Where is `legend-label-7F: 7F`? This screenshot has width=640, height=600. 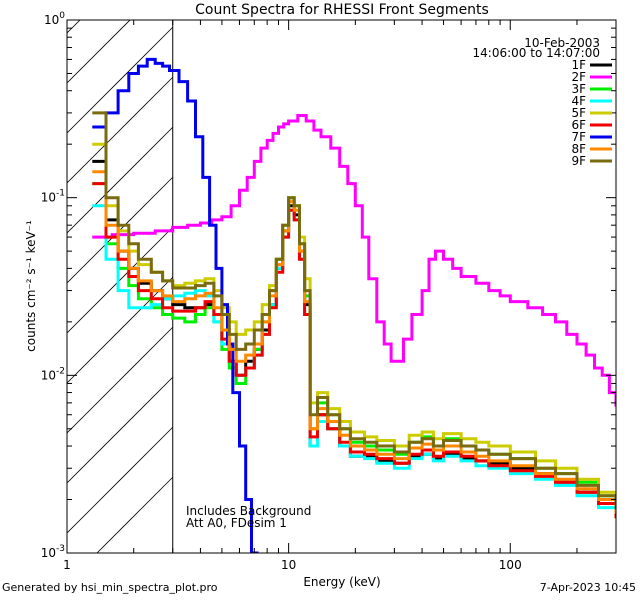
legend-label-7F: 7F is located at coordinates (578, 137).